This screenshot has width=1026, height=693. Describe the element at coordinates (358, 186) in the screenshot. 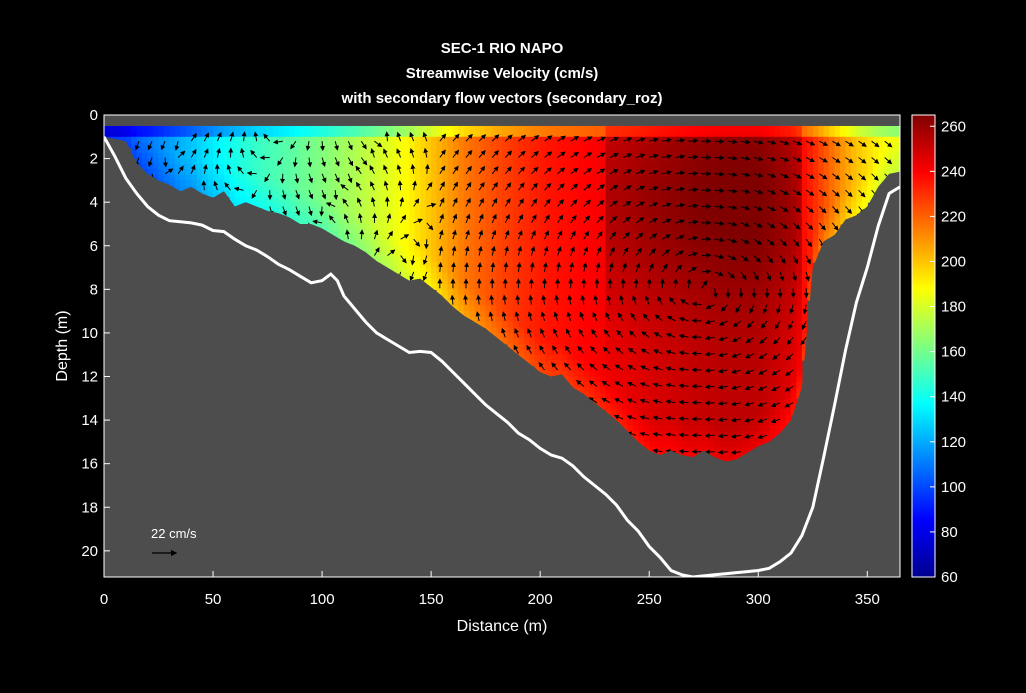

I see `flow-vector` at that location.